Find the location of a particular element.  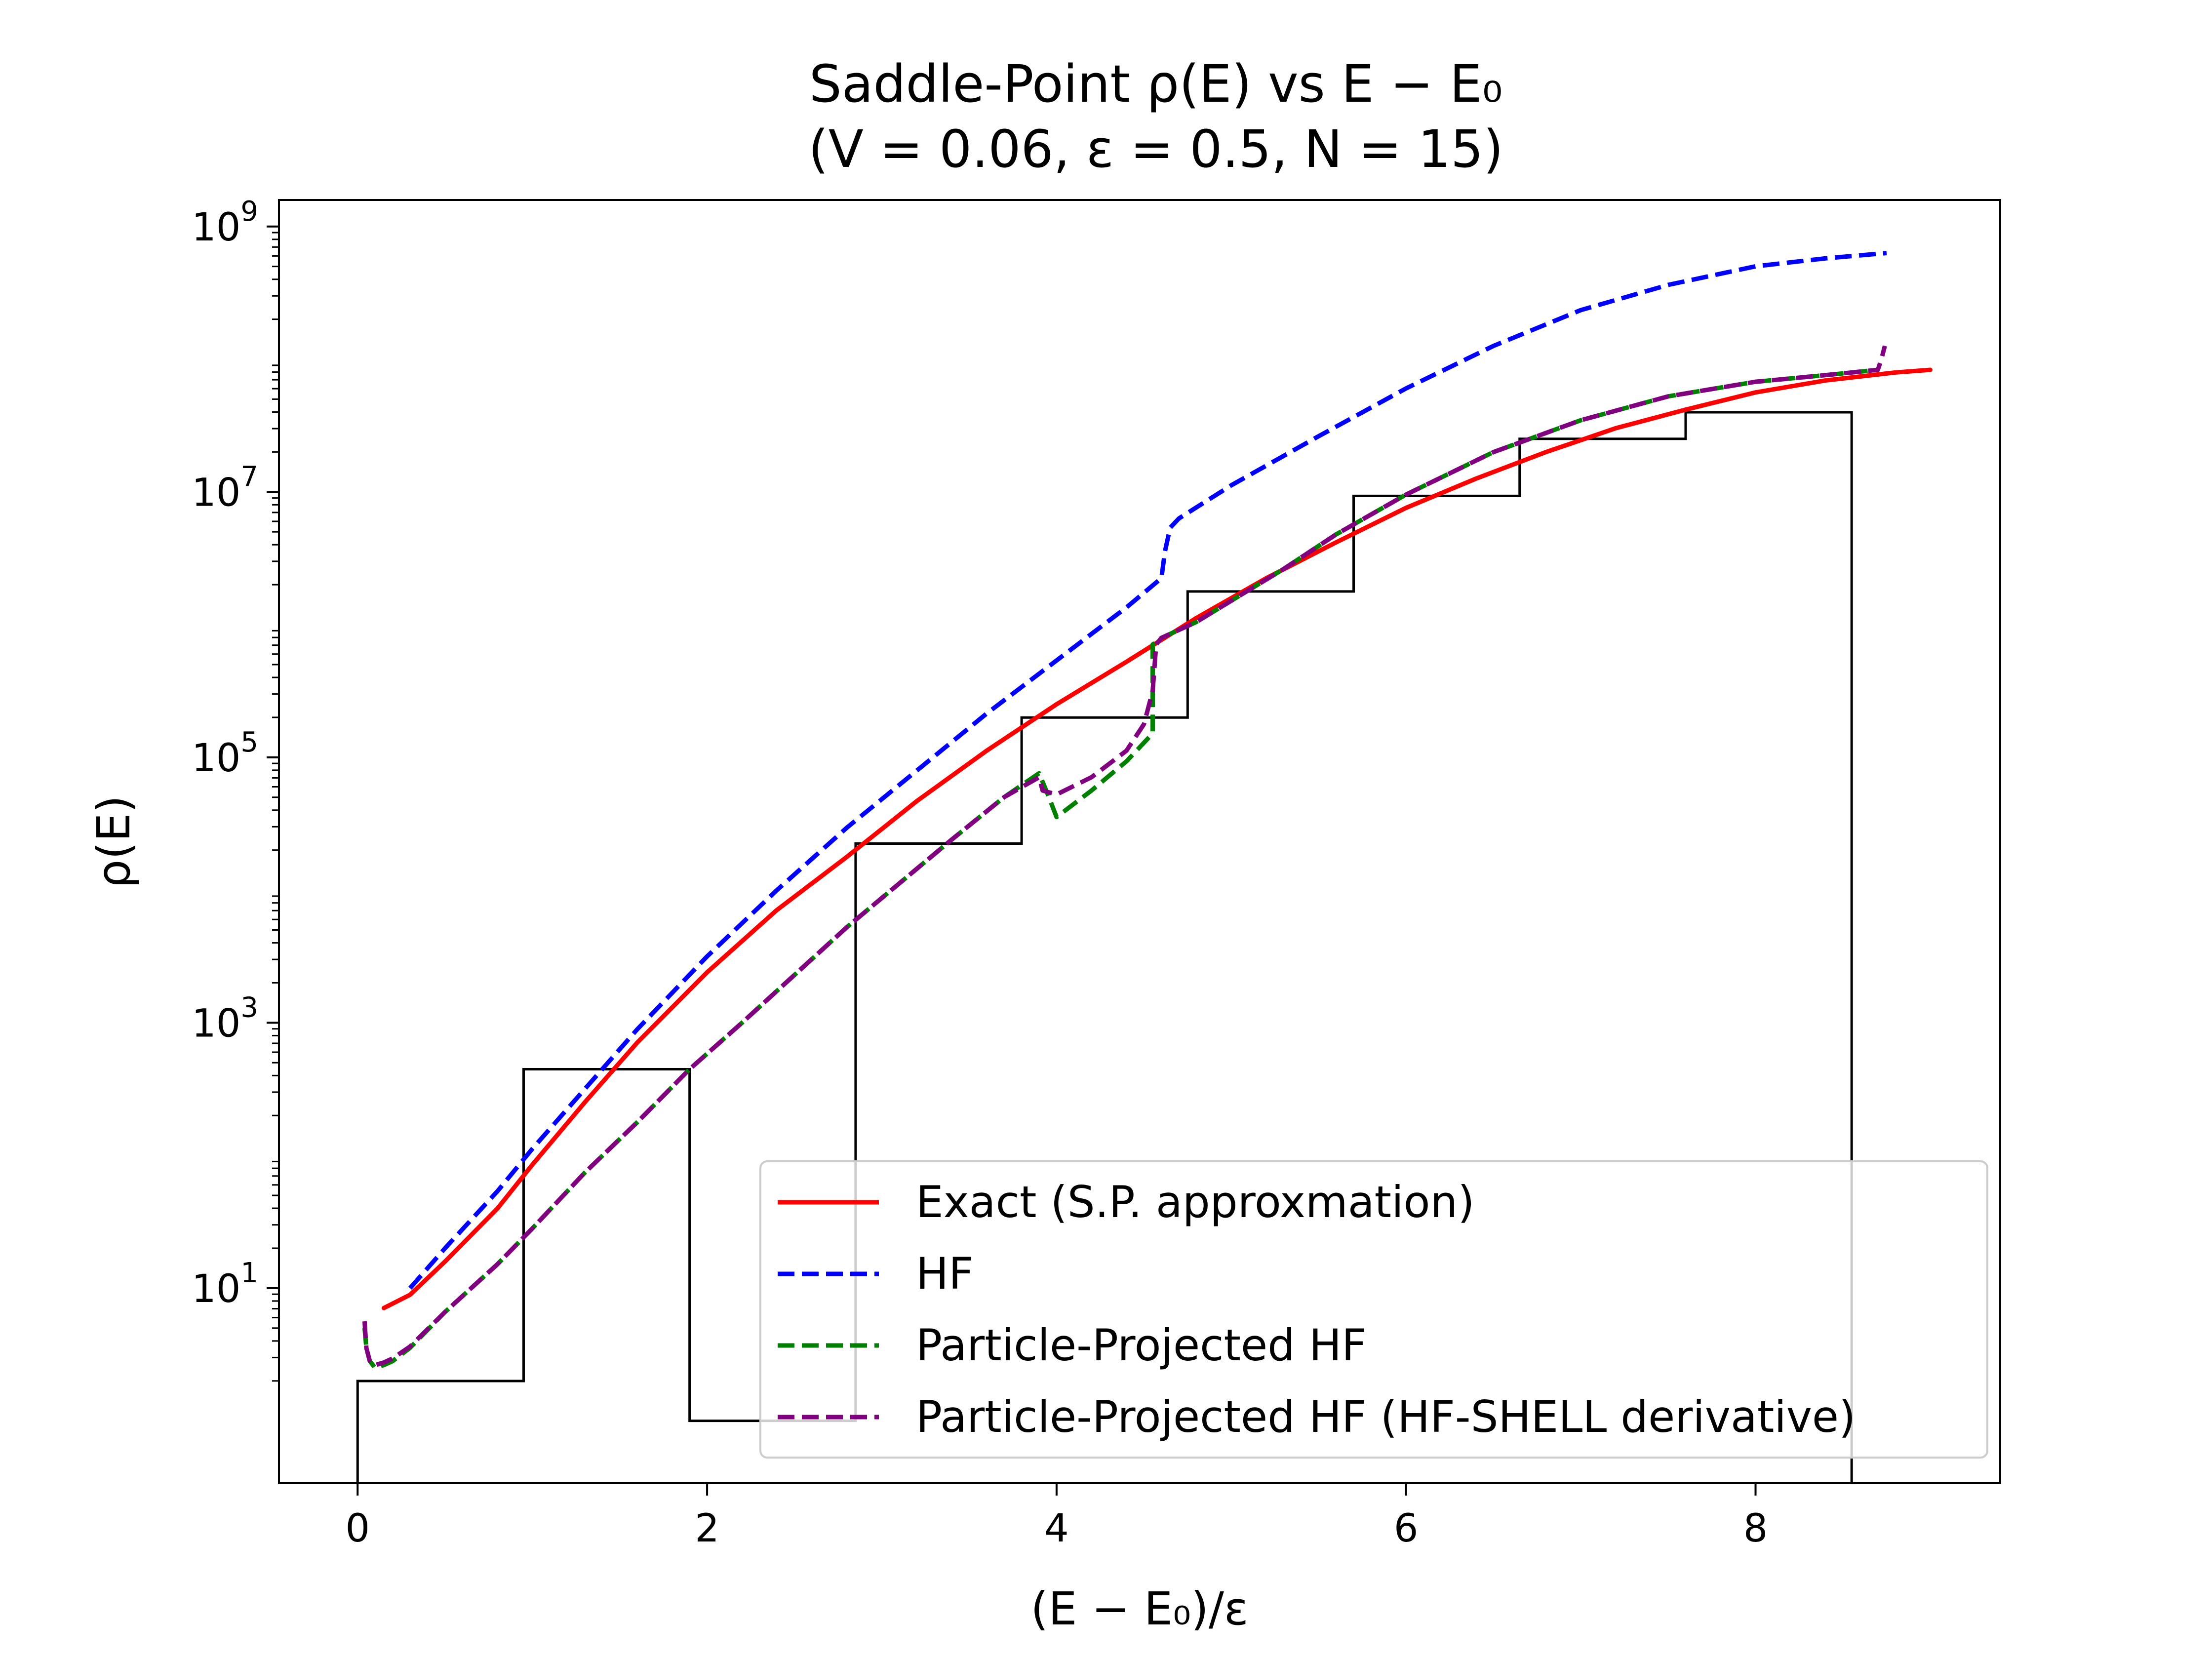

legend-label-2: Particle-Projected HF is located at coordinates (1142, 1346).